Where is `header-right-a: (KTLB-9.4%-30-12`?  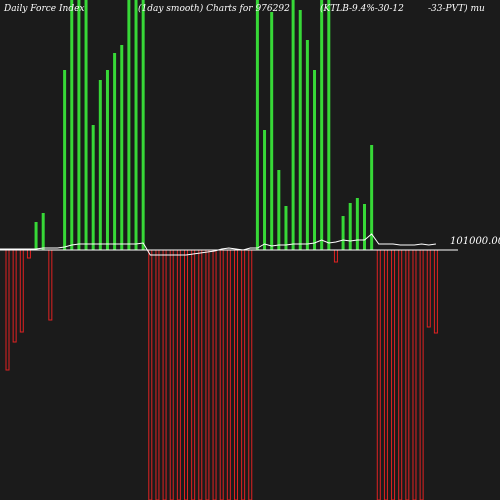 header-right-a: (KTLB-9.4%-30-12 is located at coordinates (362, 8).